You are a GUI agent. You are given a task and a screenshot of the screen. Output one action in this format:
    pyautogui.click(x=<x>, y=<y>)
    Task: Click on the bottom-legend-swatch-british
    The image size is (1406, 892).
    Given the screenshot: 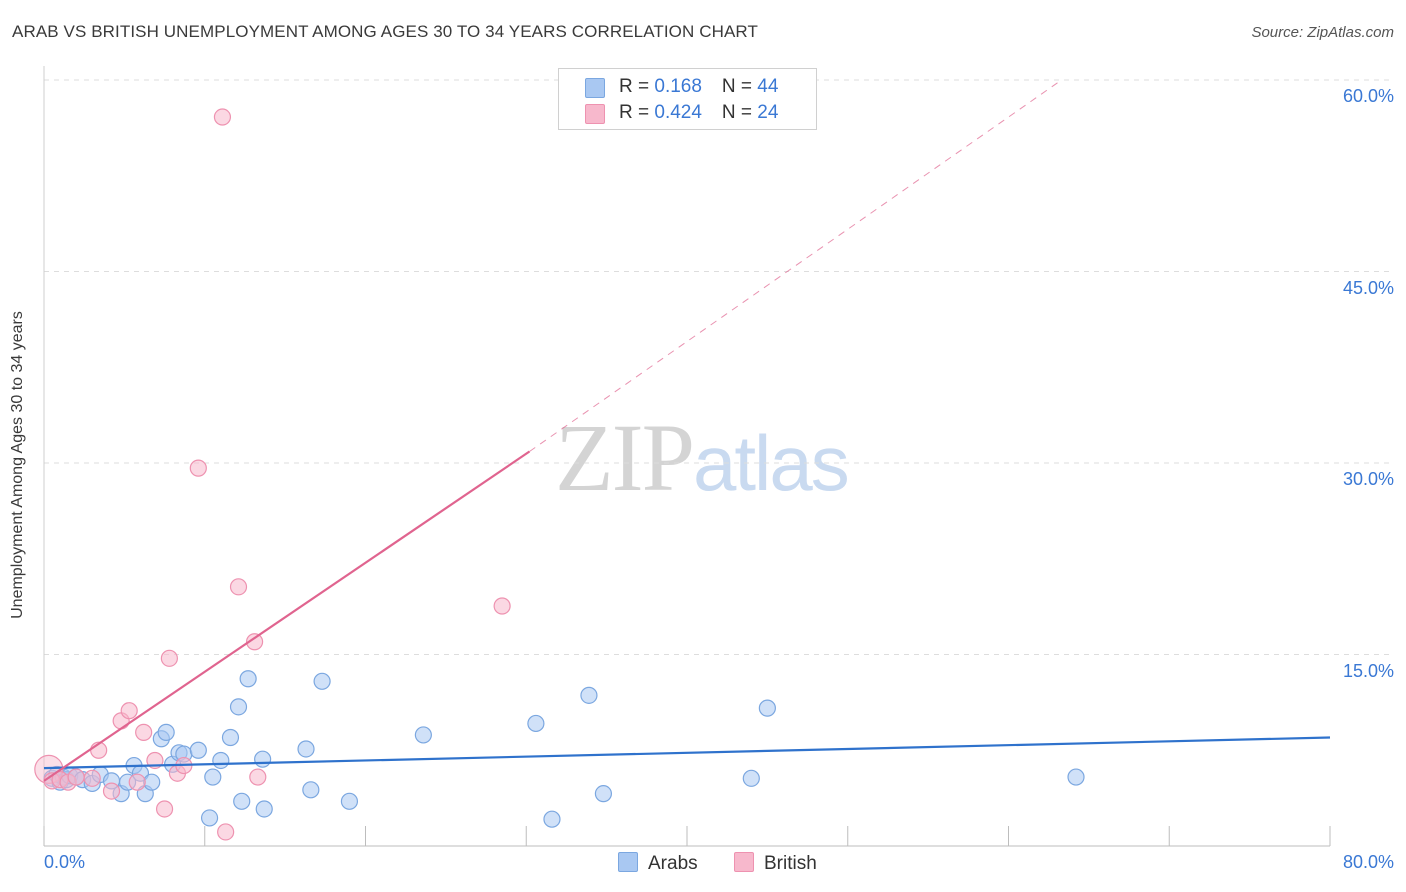 What is the action you would take?
    pyautogui.click(x=744, y=862)
    